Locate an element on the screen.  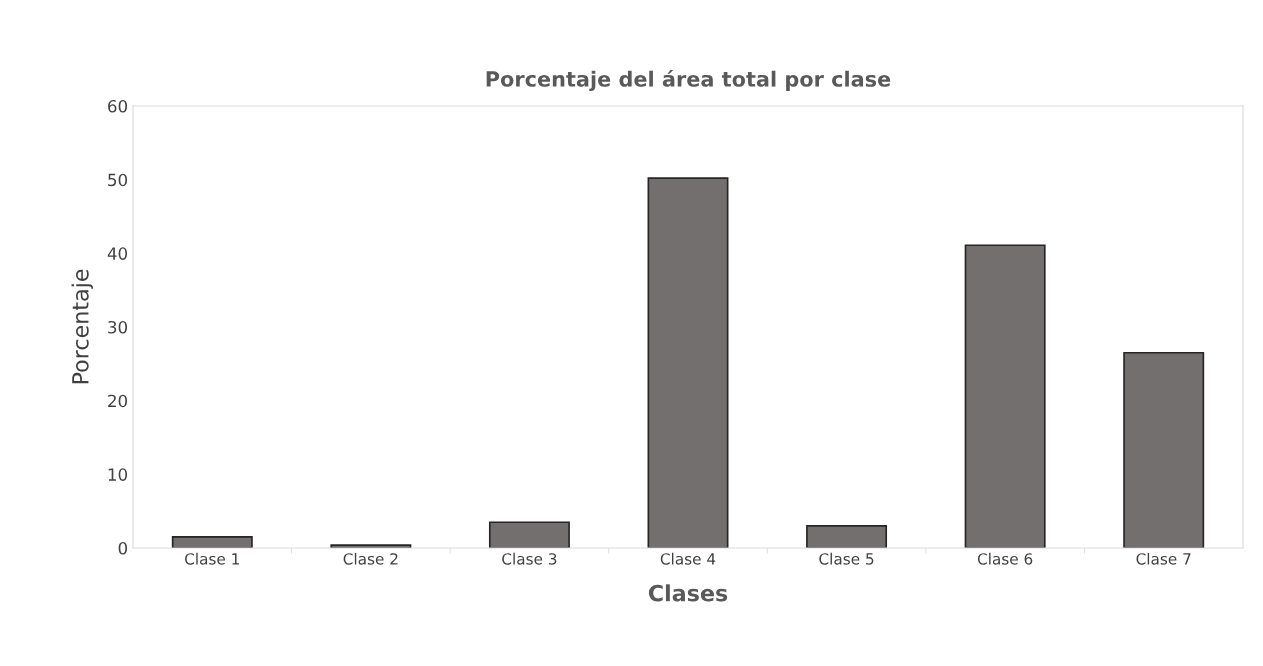
y-tick-label: 20 is located at coordinates (118, 401).